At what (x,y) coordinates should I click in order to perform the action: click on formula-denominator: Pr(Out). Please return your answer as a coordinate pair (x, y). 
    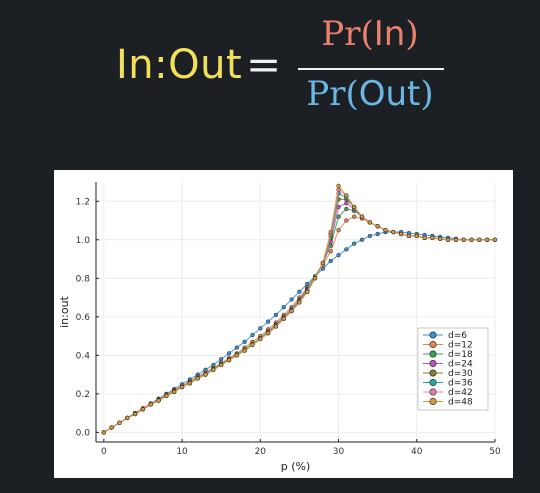
    Looking at the image, I should click on (370, 94).